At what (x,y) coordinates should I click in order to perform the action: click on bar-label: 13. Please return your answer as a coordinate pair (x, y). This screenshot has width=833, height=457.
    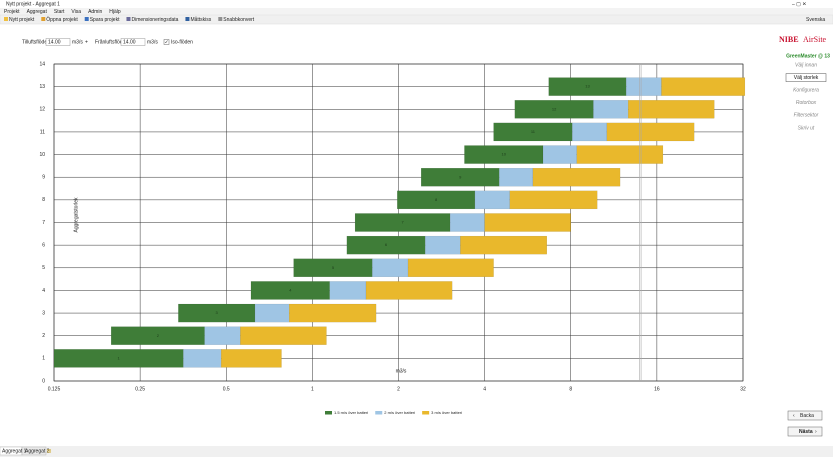
    Looking at the image, I should click on (587, 86).